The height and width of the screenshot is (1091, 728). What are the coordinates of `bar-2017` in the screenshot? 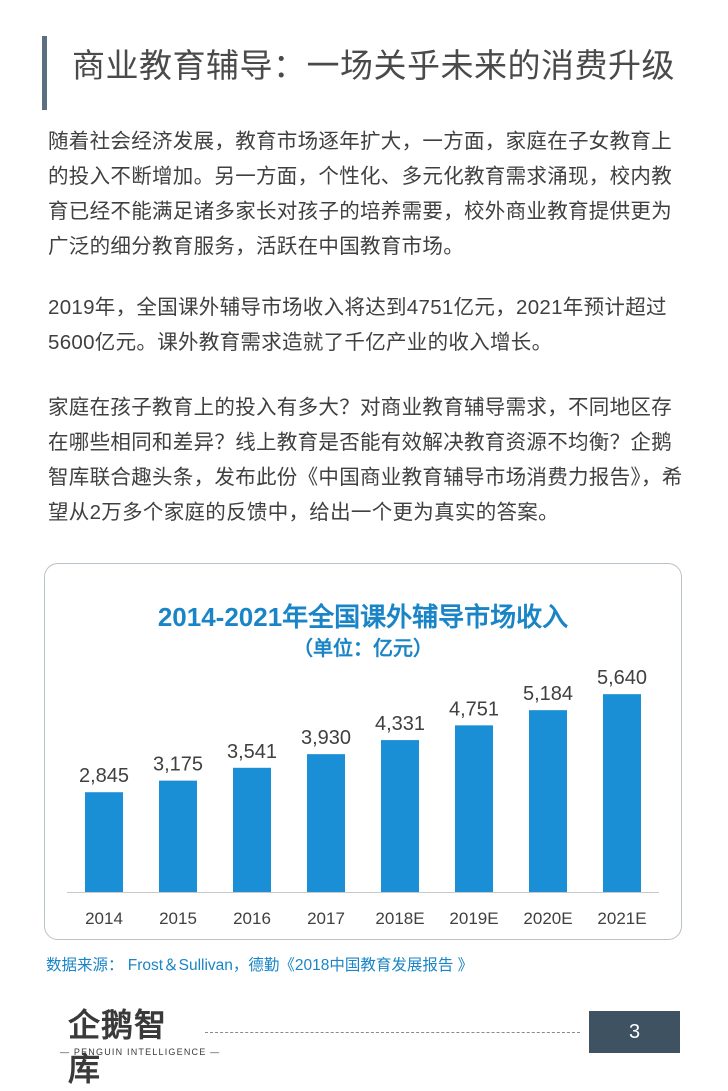 It's located at (326, 823).